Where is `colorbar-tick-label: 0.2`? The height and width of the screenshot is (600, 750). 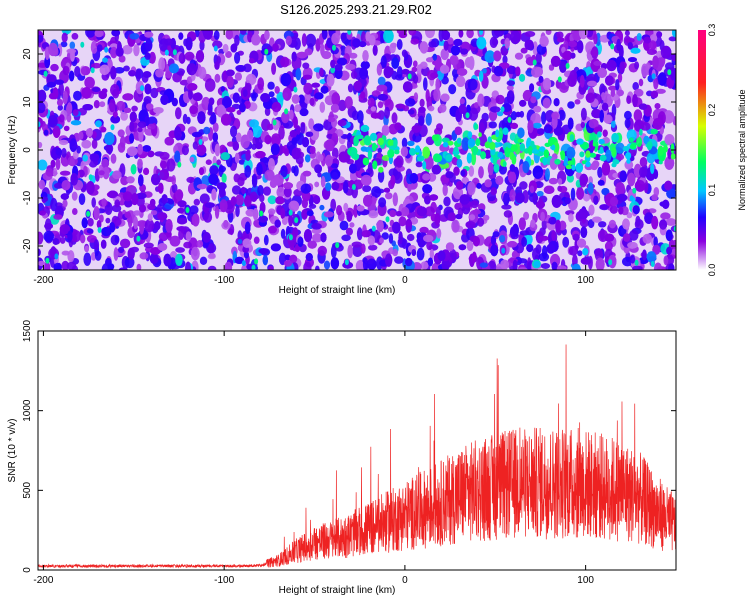
colorbar-tick-label: 0.2 is located at coordinates (712, 110).